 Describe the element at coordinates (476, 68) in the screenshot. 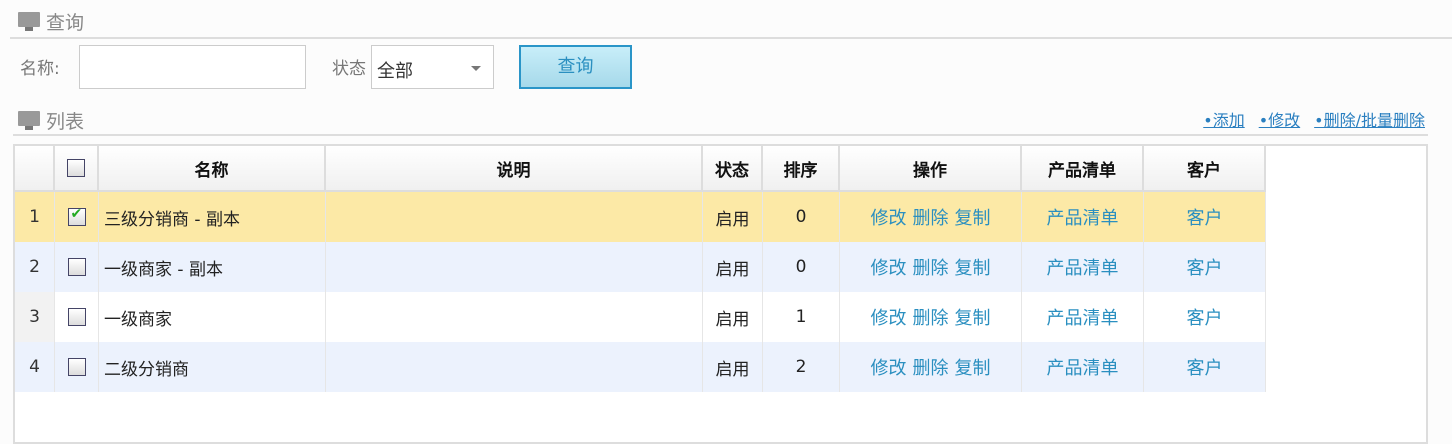

I see `chevron-down-icon` at that location.